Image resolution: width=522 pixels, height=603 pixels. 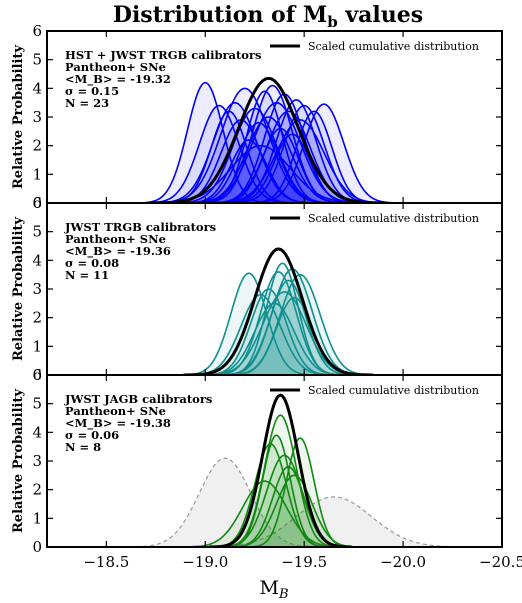 What do you see at coordinates (268, 588) in the screenshot?
I see `x-axis-label-main: M` at bounding box center [268, 588].